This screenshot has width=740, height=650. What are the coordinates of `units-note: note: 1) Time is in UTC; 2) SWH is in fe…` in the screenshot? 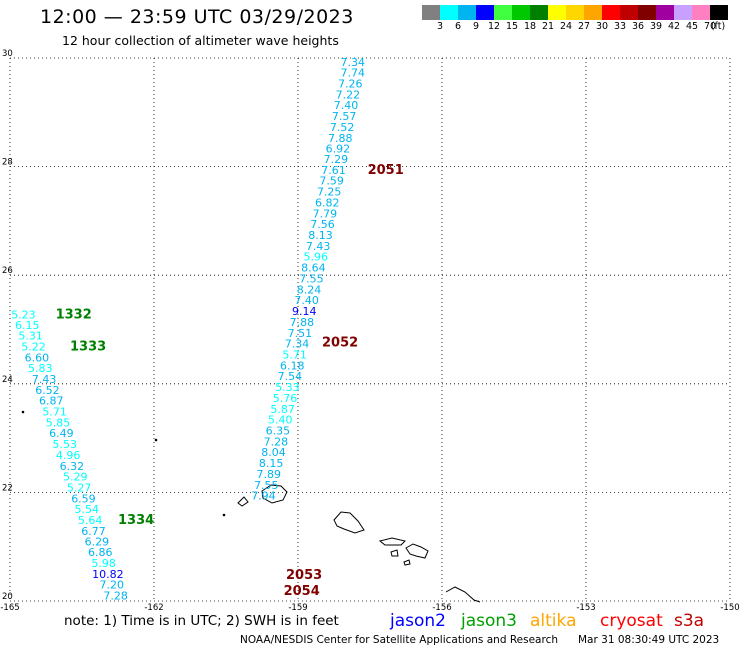 It's located at (201, 621).